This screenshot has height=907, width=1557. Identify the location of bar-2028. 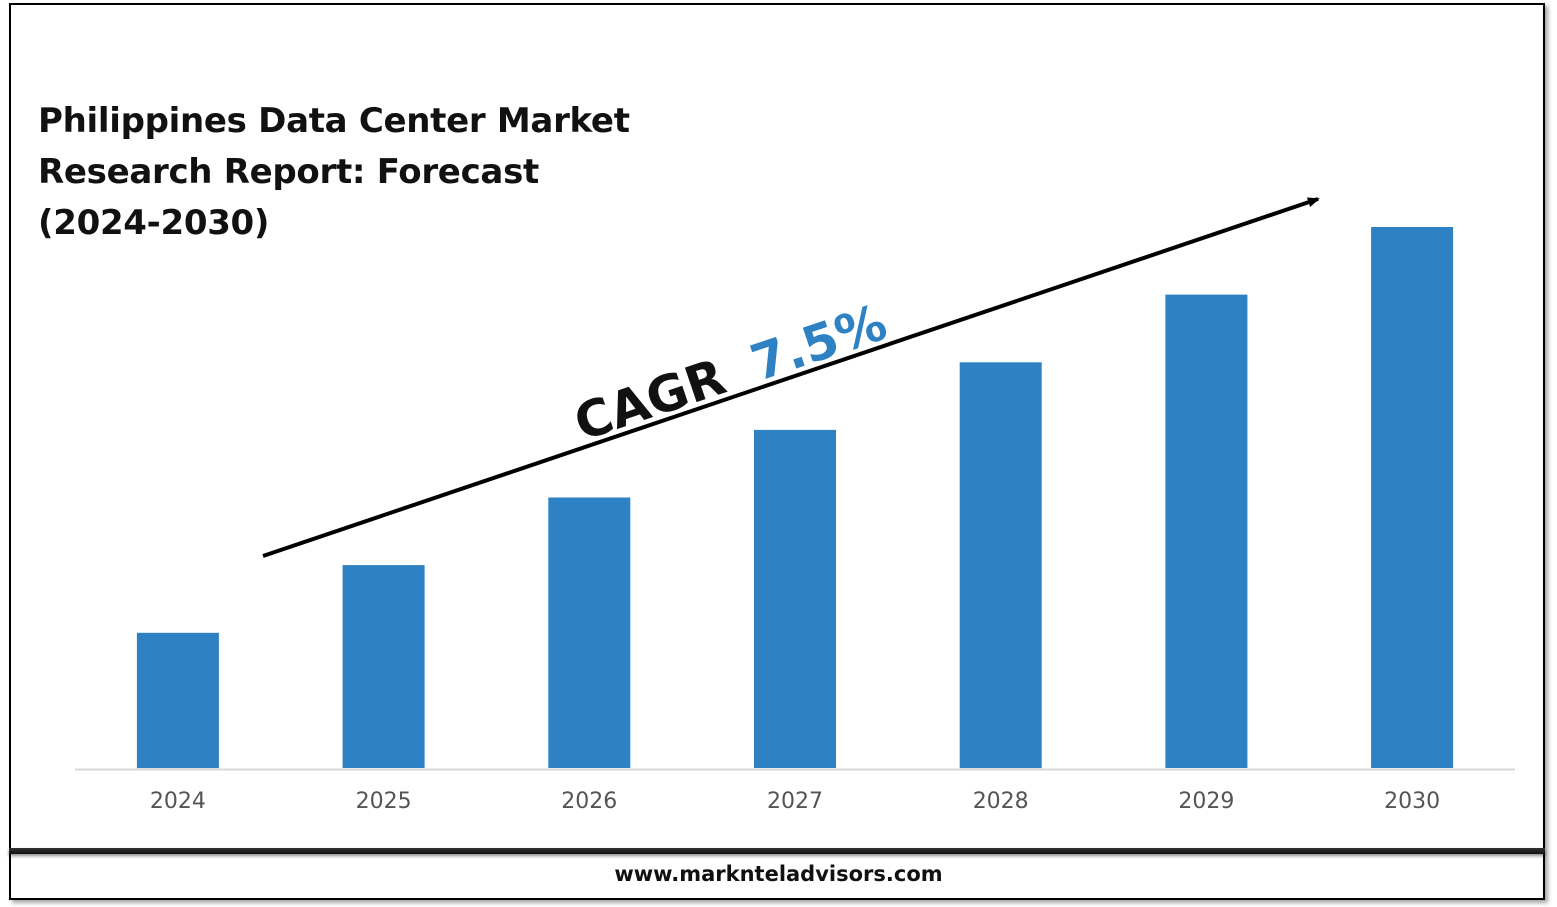
(1000, 565).